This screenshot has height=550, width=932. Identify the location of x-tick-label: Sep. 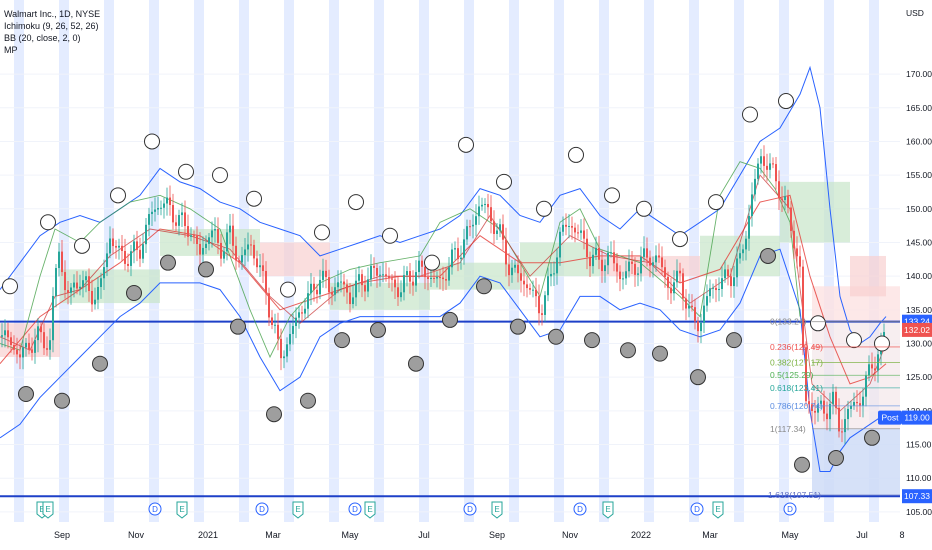
(62, 535).